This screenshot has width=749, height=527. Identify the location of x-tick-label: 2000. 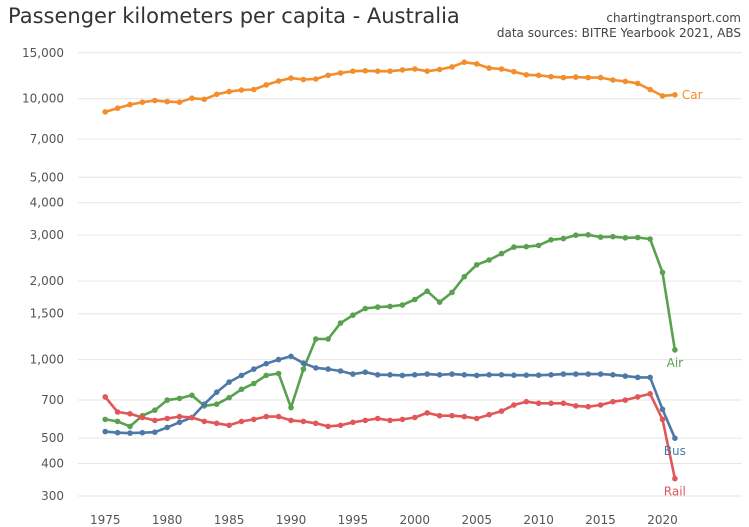
(415, 520).